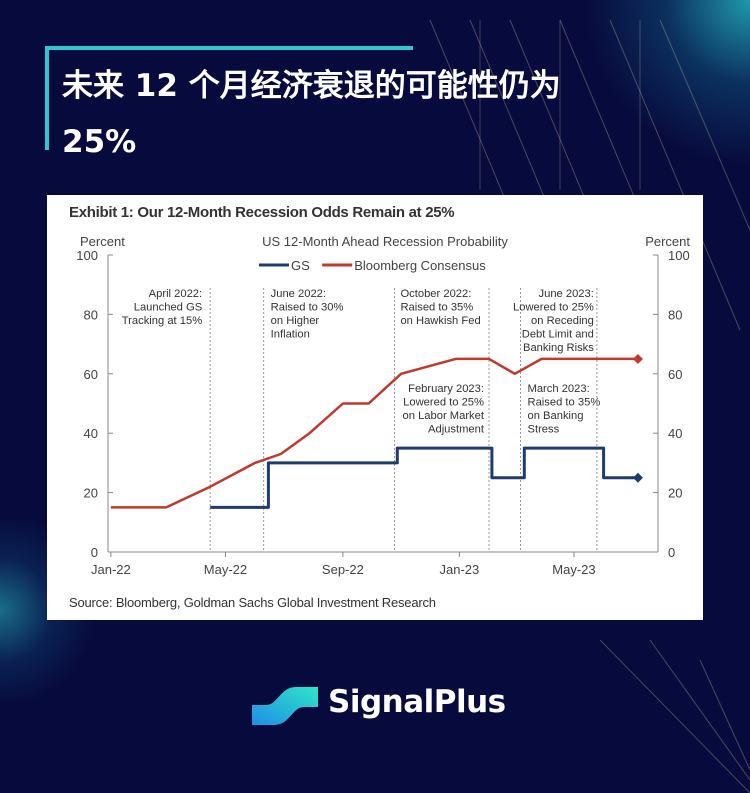 The image size is (750, 793). What do you see at coordinates (91, 433) in the screenshot?
I see `y-tick-label-left: 40` at bounding box center [91, 433].